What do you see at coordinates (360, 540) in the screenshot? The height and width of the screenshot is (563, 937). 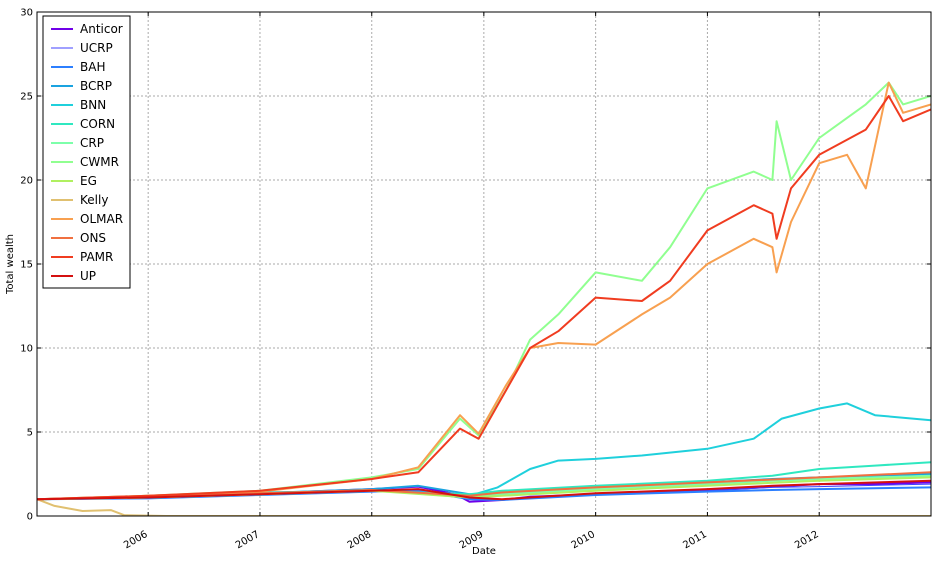 I see `x-tick-label: 2008` at bounding box center [360, 540].